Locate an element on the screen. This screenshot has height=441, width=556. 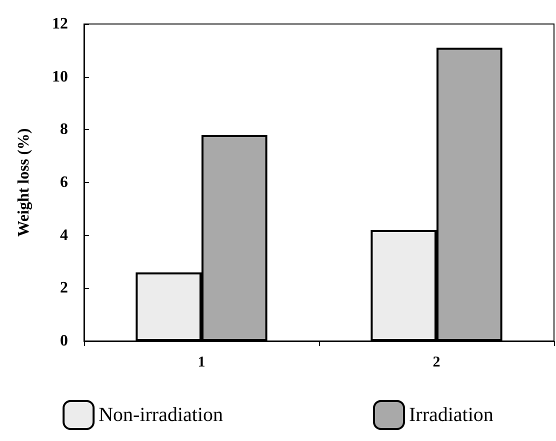
y-tick-label: 6 is located at coordinates (64, 182).